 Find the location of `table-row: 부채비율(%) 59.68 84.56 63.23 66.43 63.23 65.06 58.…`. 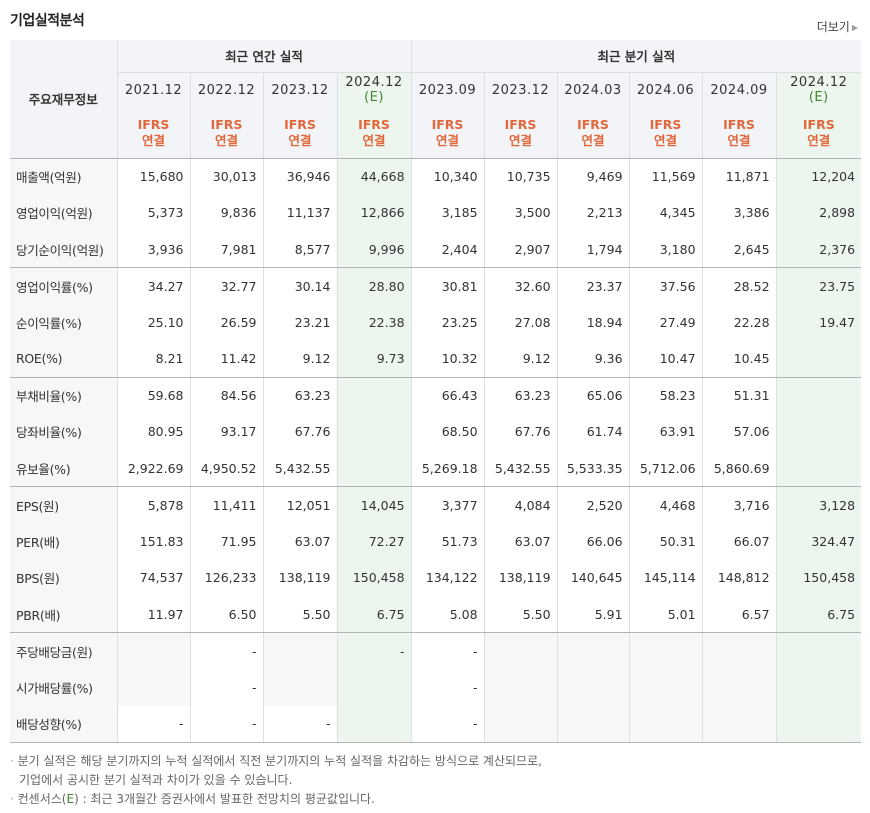

table-row: 부채비율(%) 59.68 84.56 63.23 66.43 63.23 65.06 58.… is located at coordinates (436, 395).